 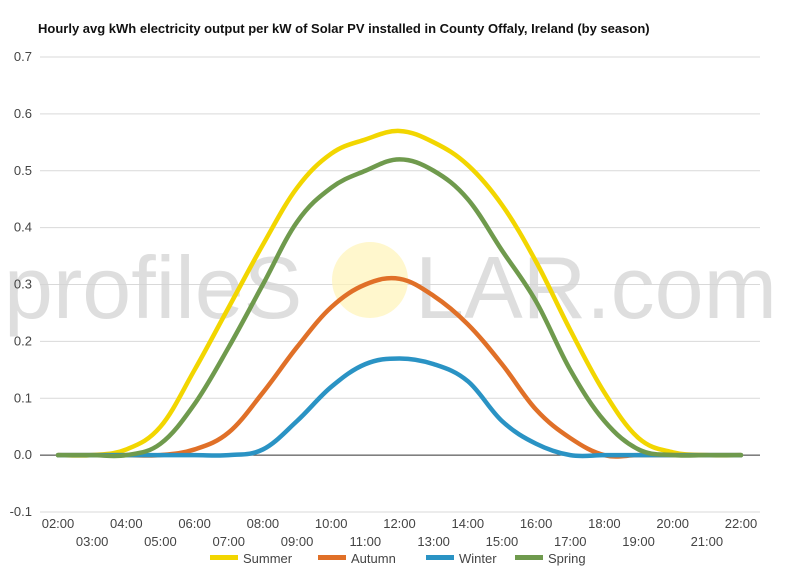 I want to click on x-tick-label: 04:00, so click(x=126, y=523).